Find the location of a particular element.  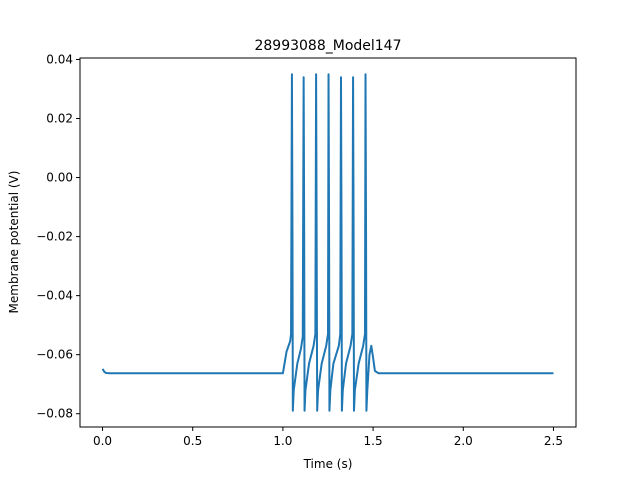

x-tick-label: 1.0 is located at coordinates (282, 441).